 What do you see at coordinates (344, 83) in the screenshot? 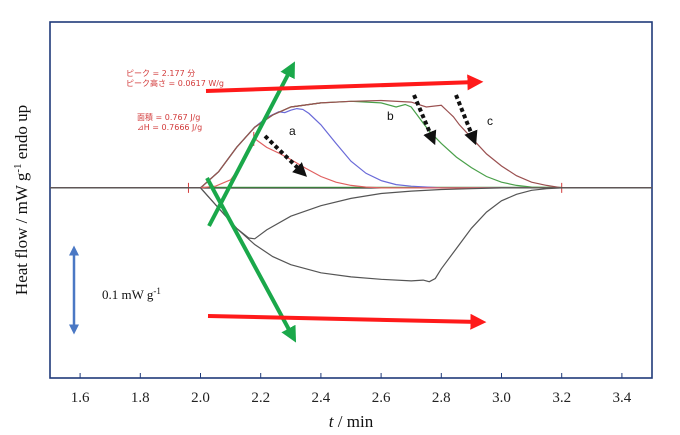
I see `red-arrow-upper` at bounding box center [344, 83].